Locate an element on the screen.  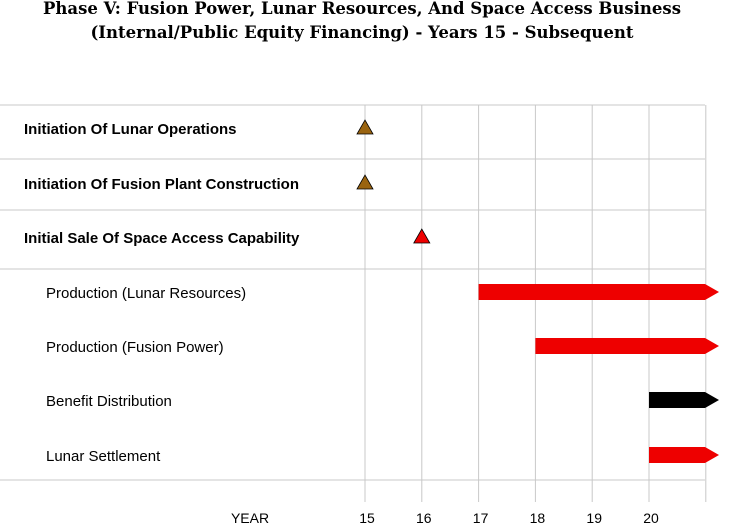
task-label: Production (Lunar Resources) is located at coordinates (146, 293).